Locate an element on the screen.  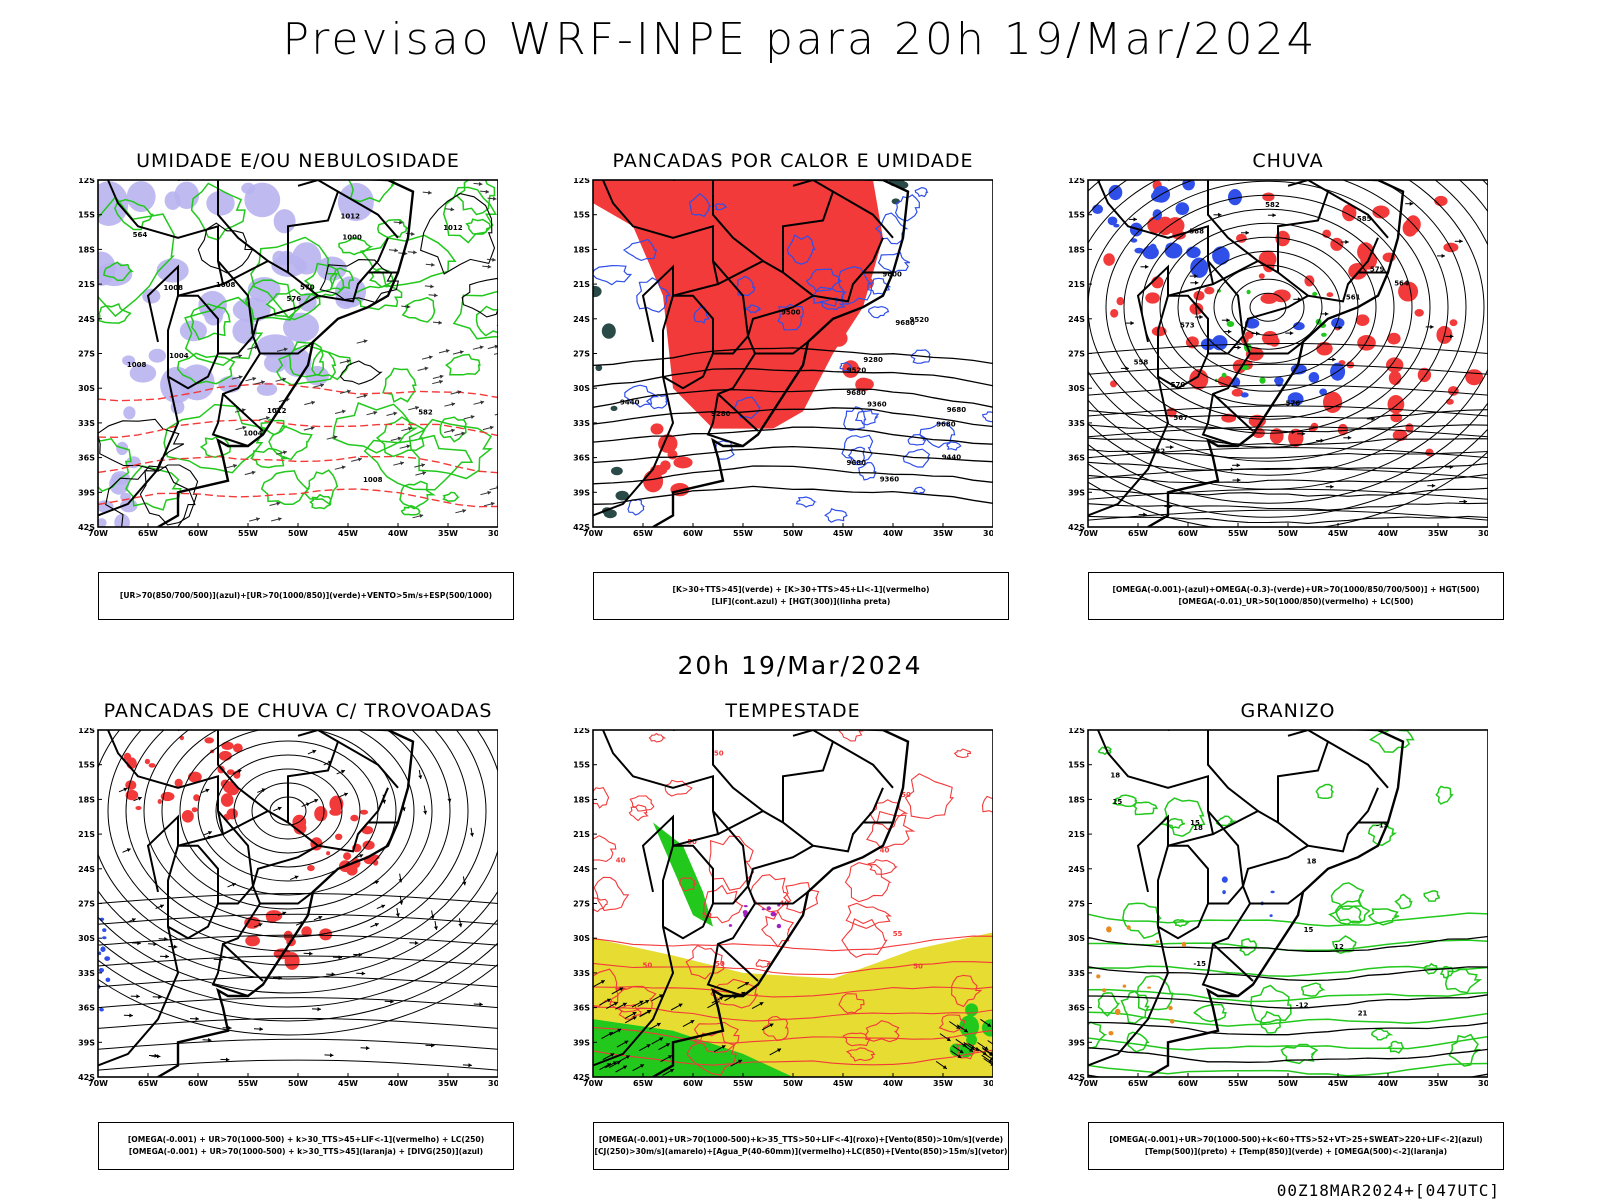
contour-label: 1012 is located at coordinates (351, 216).